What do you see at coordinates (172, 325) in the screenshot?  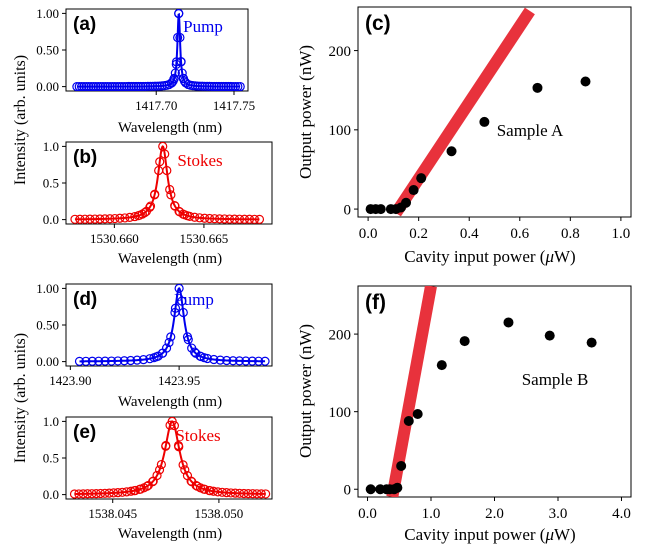 I see `fit-curve` at bounding box center [172, 325].